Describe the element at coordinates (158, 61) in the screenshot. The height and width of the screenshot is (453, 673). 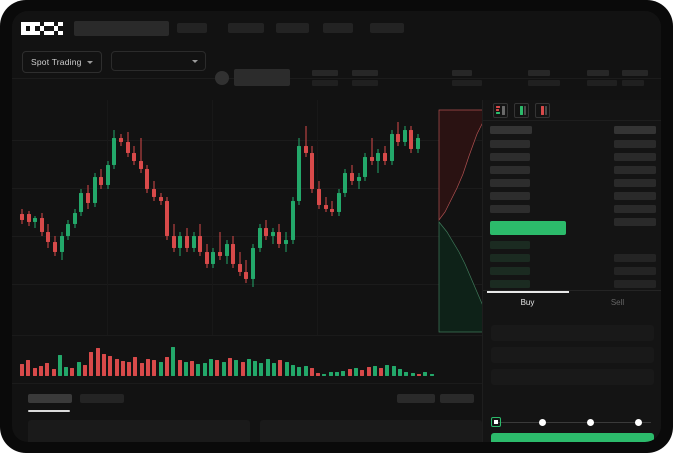
I see `trading-pair-select` at that location.